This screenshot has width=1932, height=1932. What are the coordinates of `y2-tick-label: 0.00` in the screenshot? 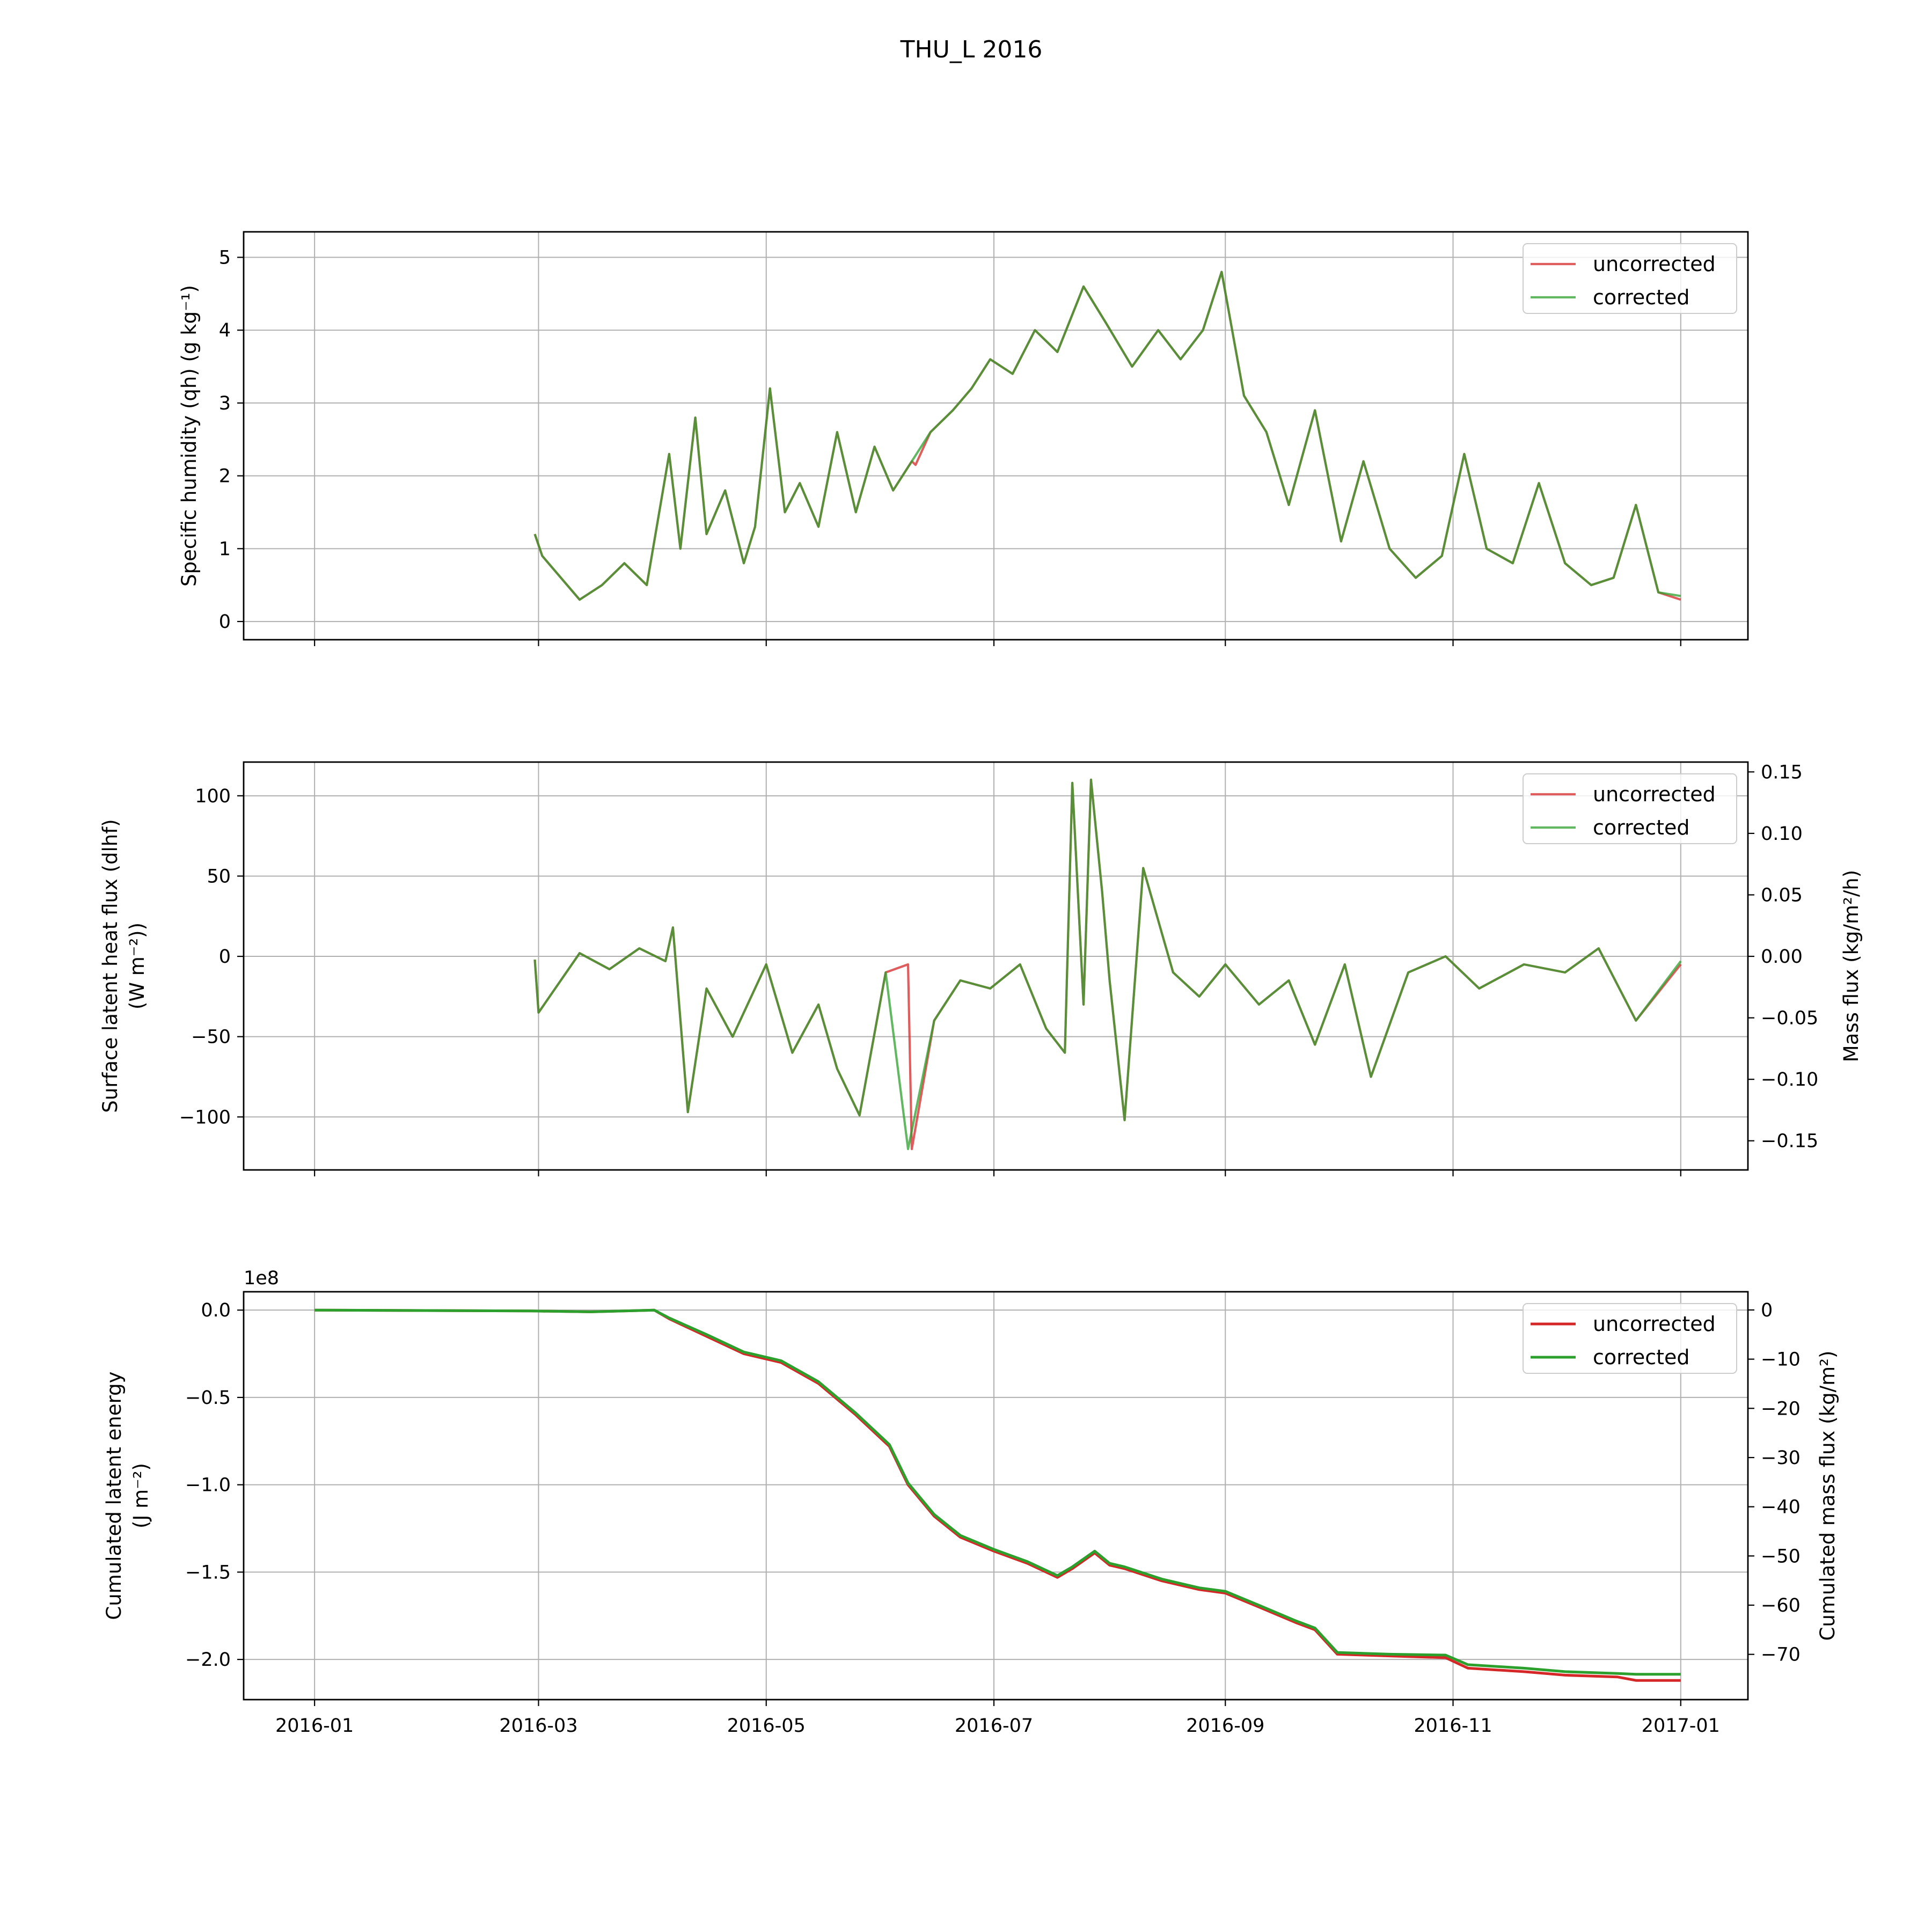 It's located at (1782, 957).